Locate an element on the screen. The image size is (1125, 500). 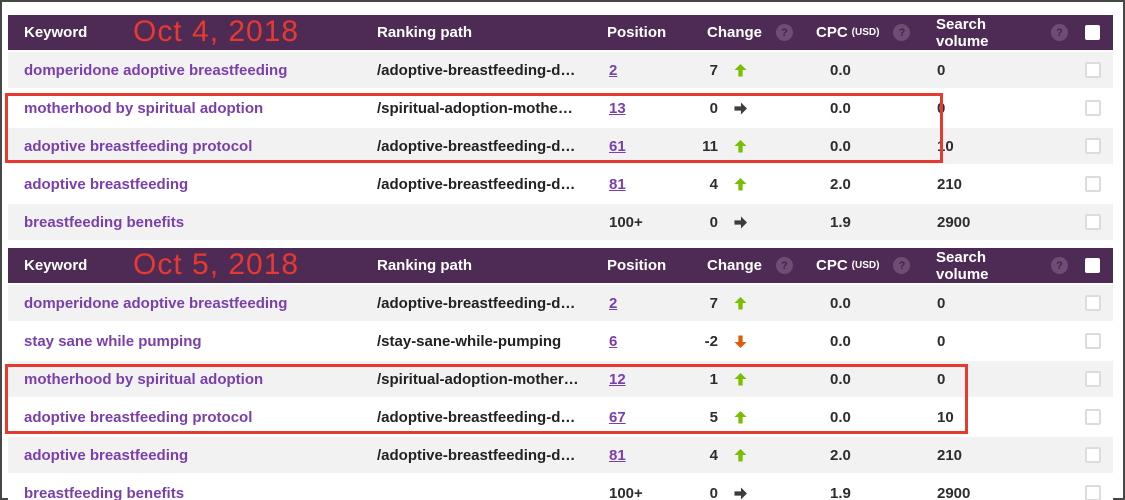
select-all-cell is located at coordinates (1090, 265).